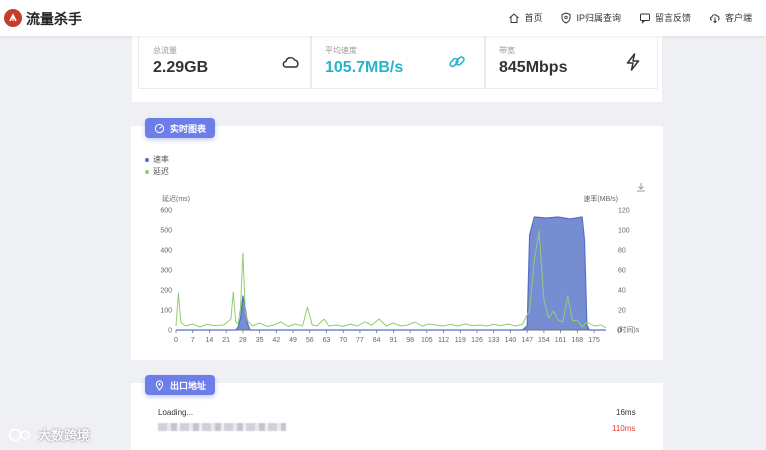 The height and width of the screenshot is (450, 766). Describe the element at coordinates (225, 62) in the screenshot. I see `stat-total-traffic: 总流量 2.29GB` at that location.